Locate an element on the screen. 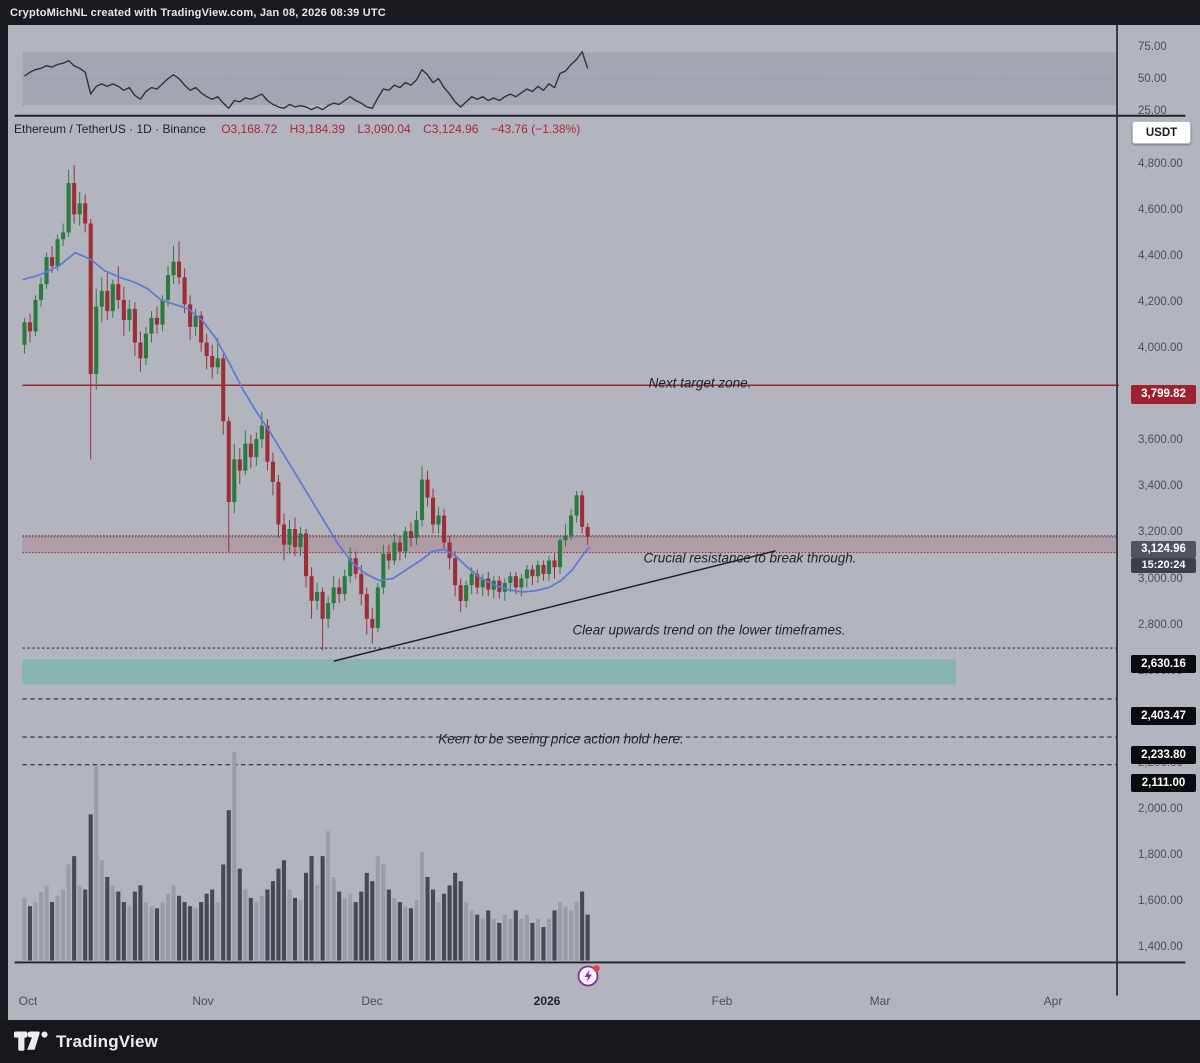  price-axis is located at coordinates (1165, 506).